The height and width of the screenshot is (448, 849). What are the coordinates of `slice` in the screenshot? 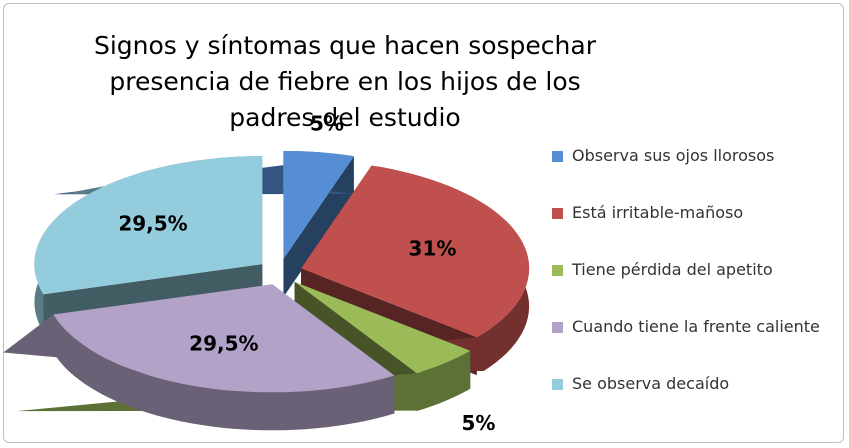 It's located at (203, 224).